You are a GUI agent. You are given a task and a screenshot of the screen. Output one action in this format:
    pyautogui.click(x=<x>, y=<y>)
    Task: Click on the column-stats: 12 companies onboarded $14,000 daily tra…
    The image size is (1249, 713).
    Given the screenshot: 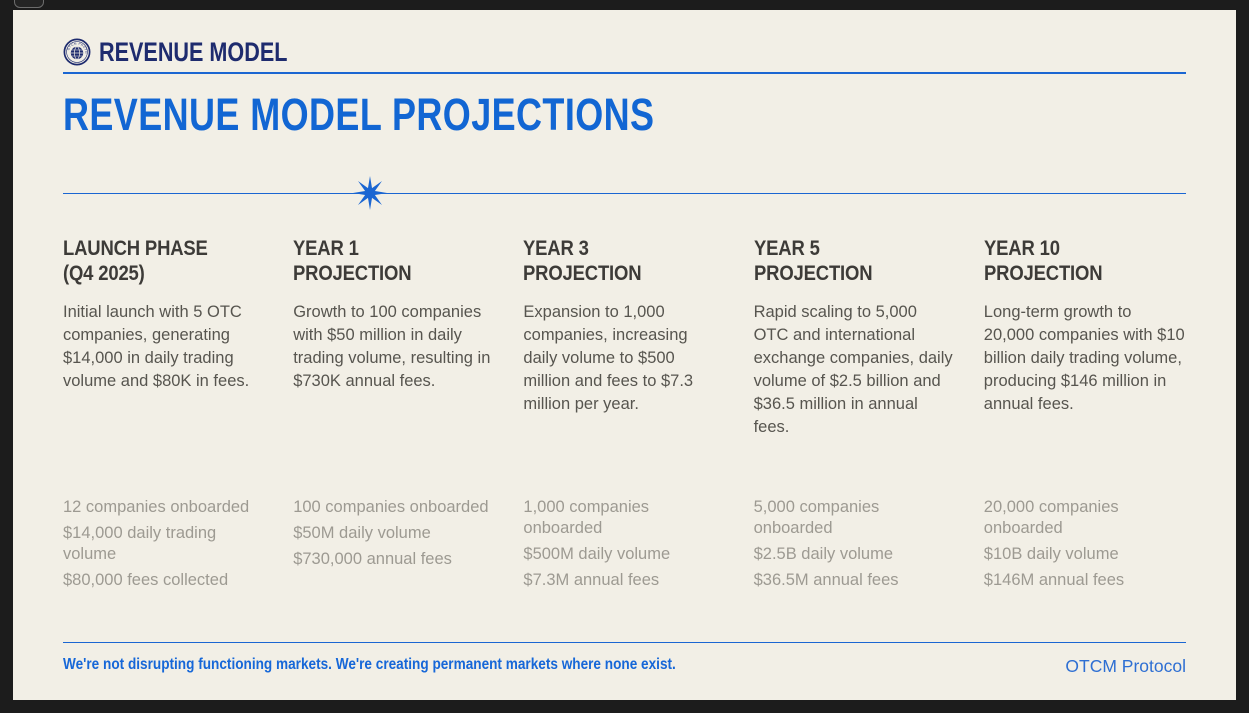 What is the action you would take?
    pyautogui.click(x=164, y=544)
    